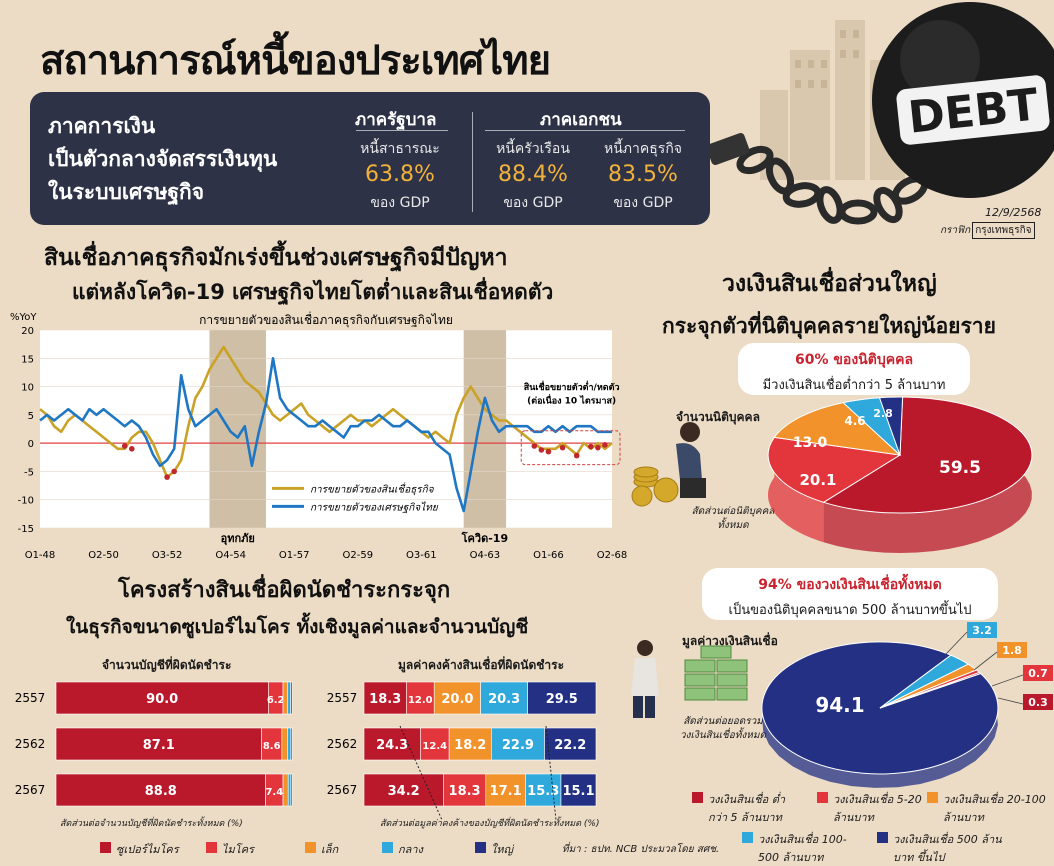  Describe the element at coordinates (374, 507) in the screenshot. I see `legend-label: การขยายตัวของเศรษฐกิจไทย` at that location.